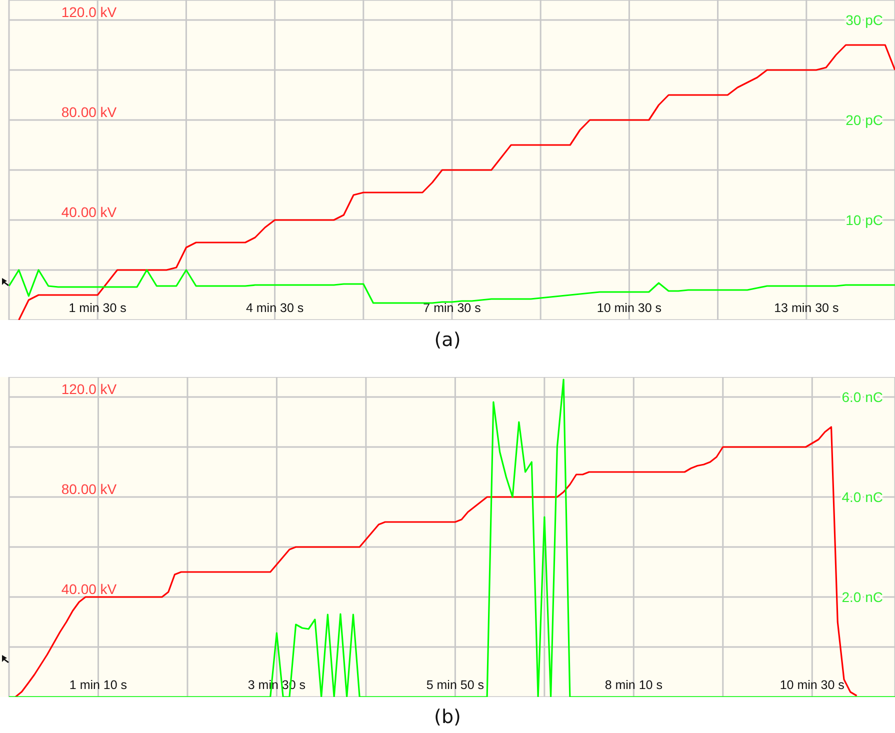 This screenshot has width=895, height=733. I want to click on x-tick-label: 7 min 30 s, so click(452, 308).